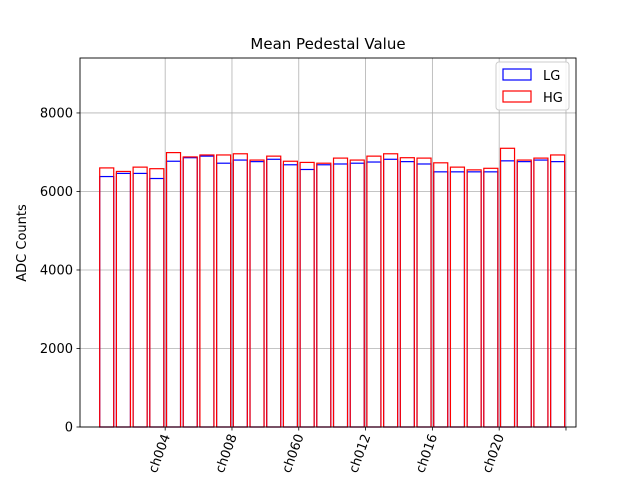 Image resolution: width=640 pixels, height=480 pixels. Describe the element at coordinates (427, 453) in the screenshot. I see `x-tick-label: ch016` at that location.